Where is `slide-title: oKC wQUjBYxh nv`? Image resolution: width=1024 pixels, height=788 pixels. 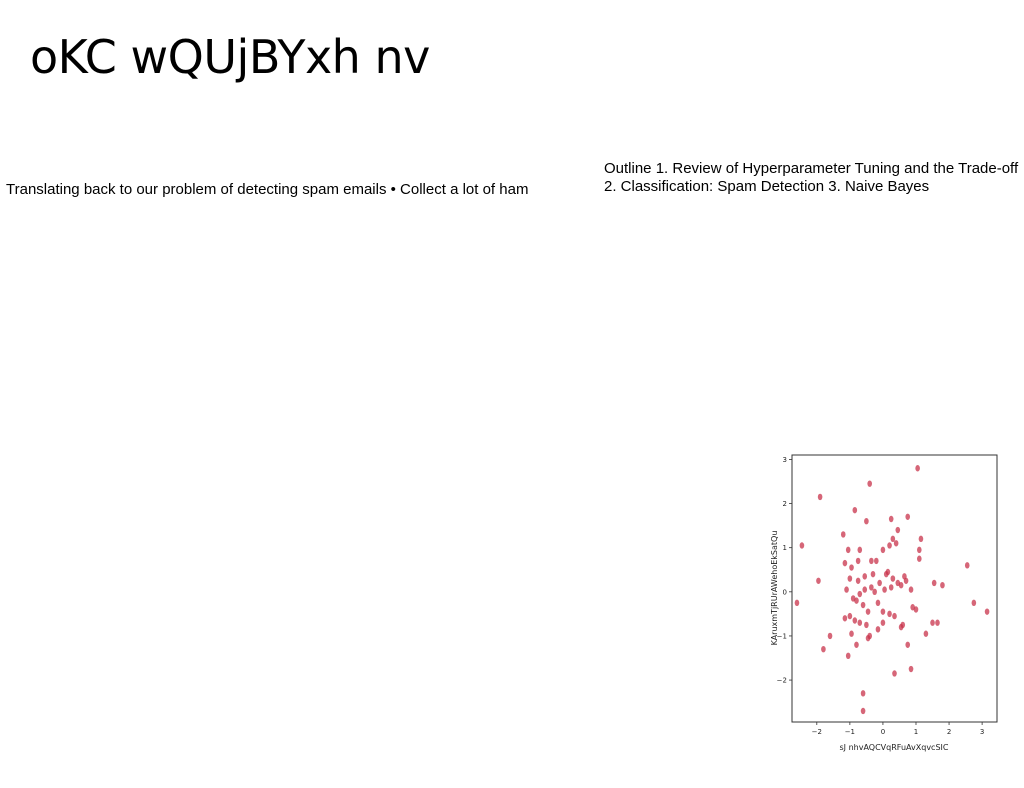
slide-title: oKC wQUjBYxh nv is located at coordinates (230, 57).